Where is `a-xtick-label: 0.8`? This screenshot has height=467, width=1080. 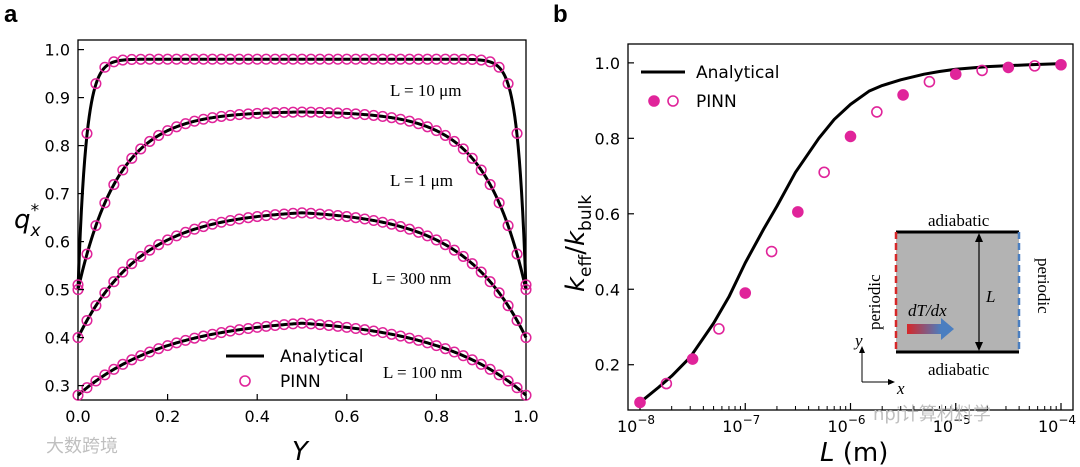
a-xtick-label: 0.8 is located at coordinates (436, 416).